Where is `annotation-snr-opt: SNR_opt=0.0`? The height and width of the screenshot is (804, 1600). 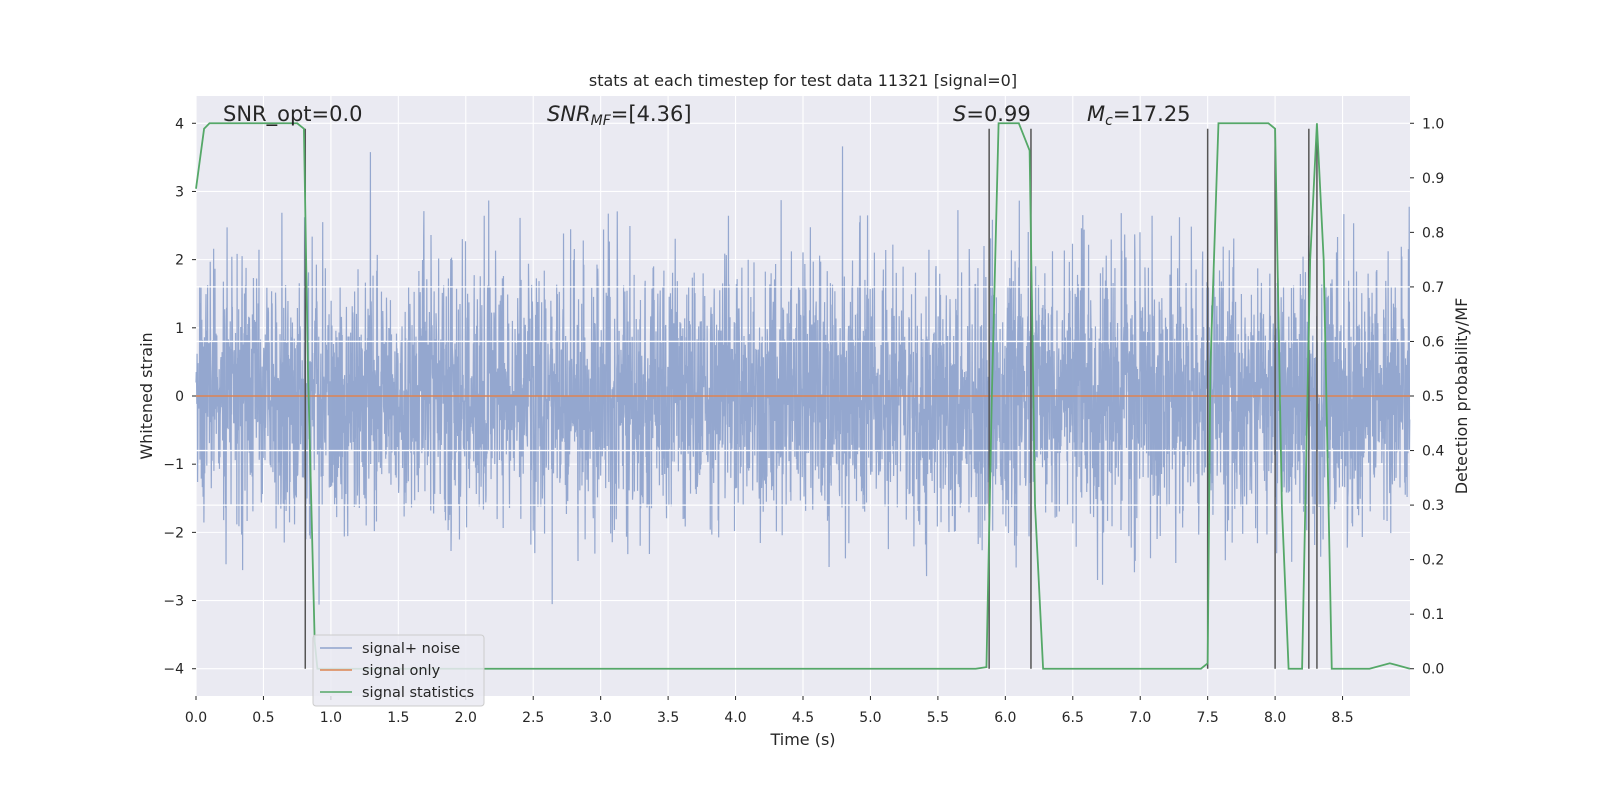 annotation-snr-opt: SNR_opt=0.0 is located at coordinates (293, 114).